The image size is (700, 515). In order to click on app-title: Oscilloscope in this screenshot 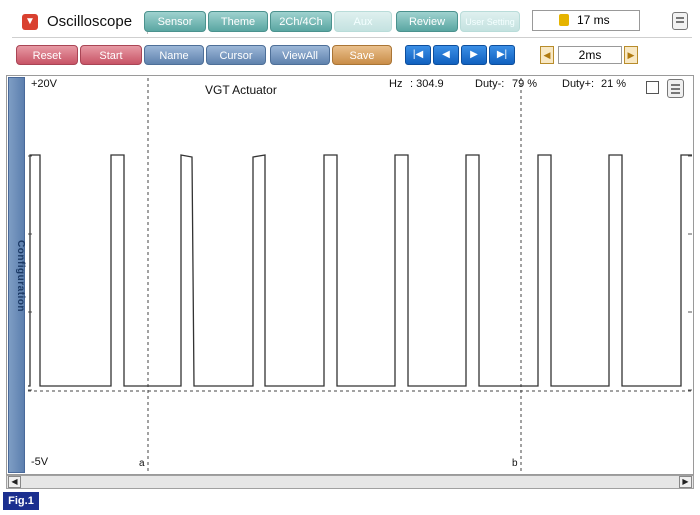, I will do `click(90, 21)`.